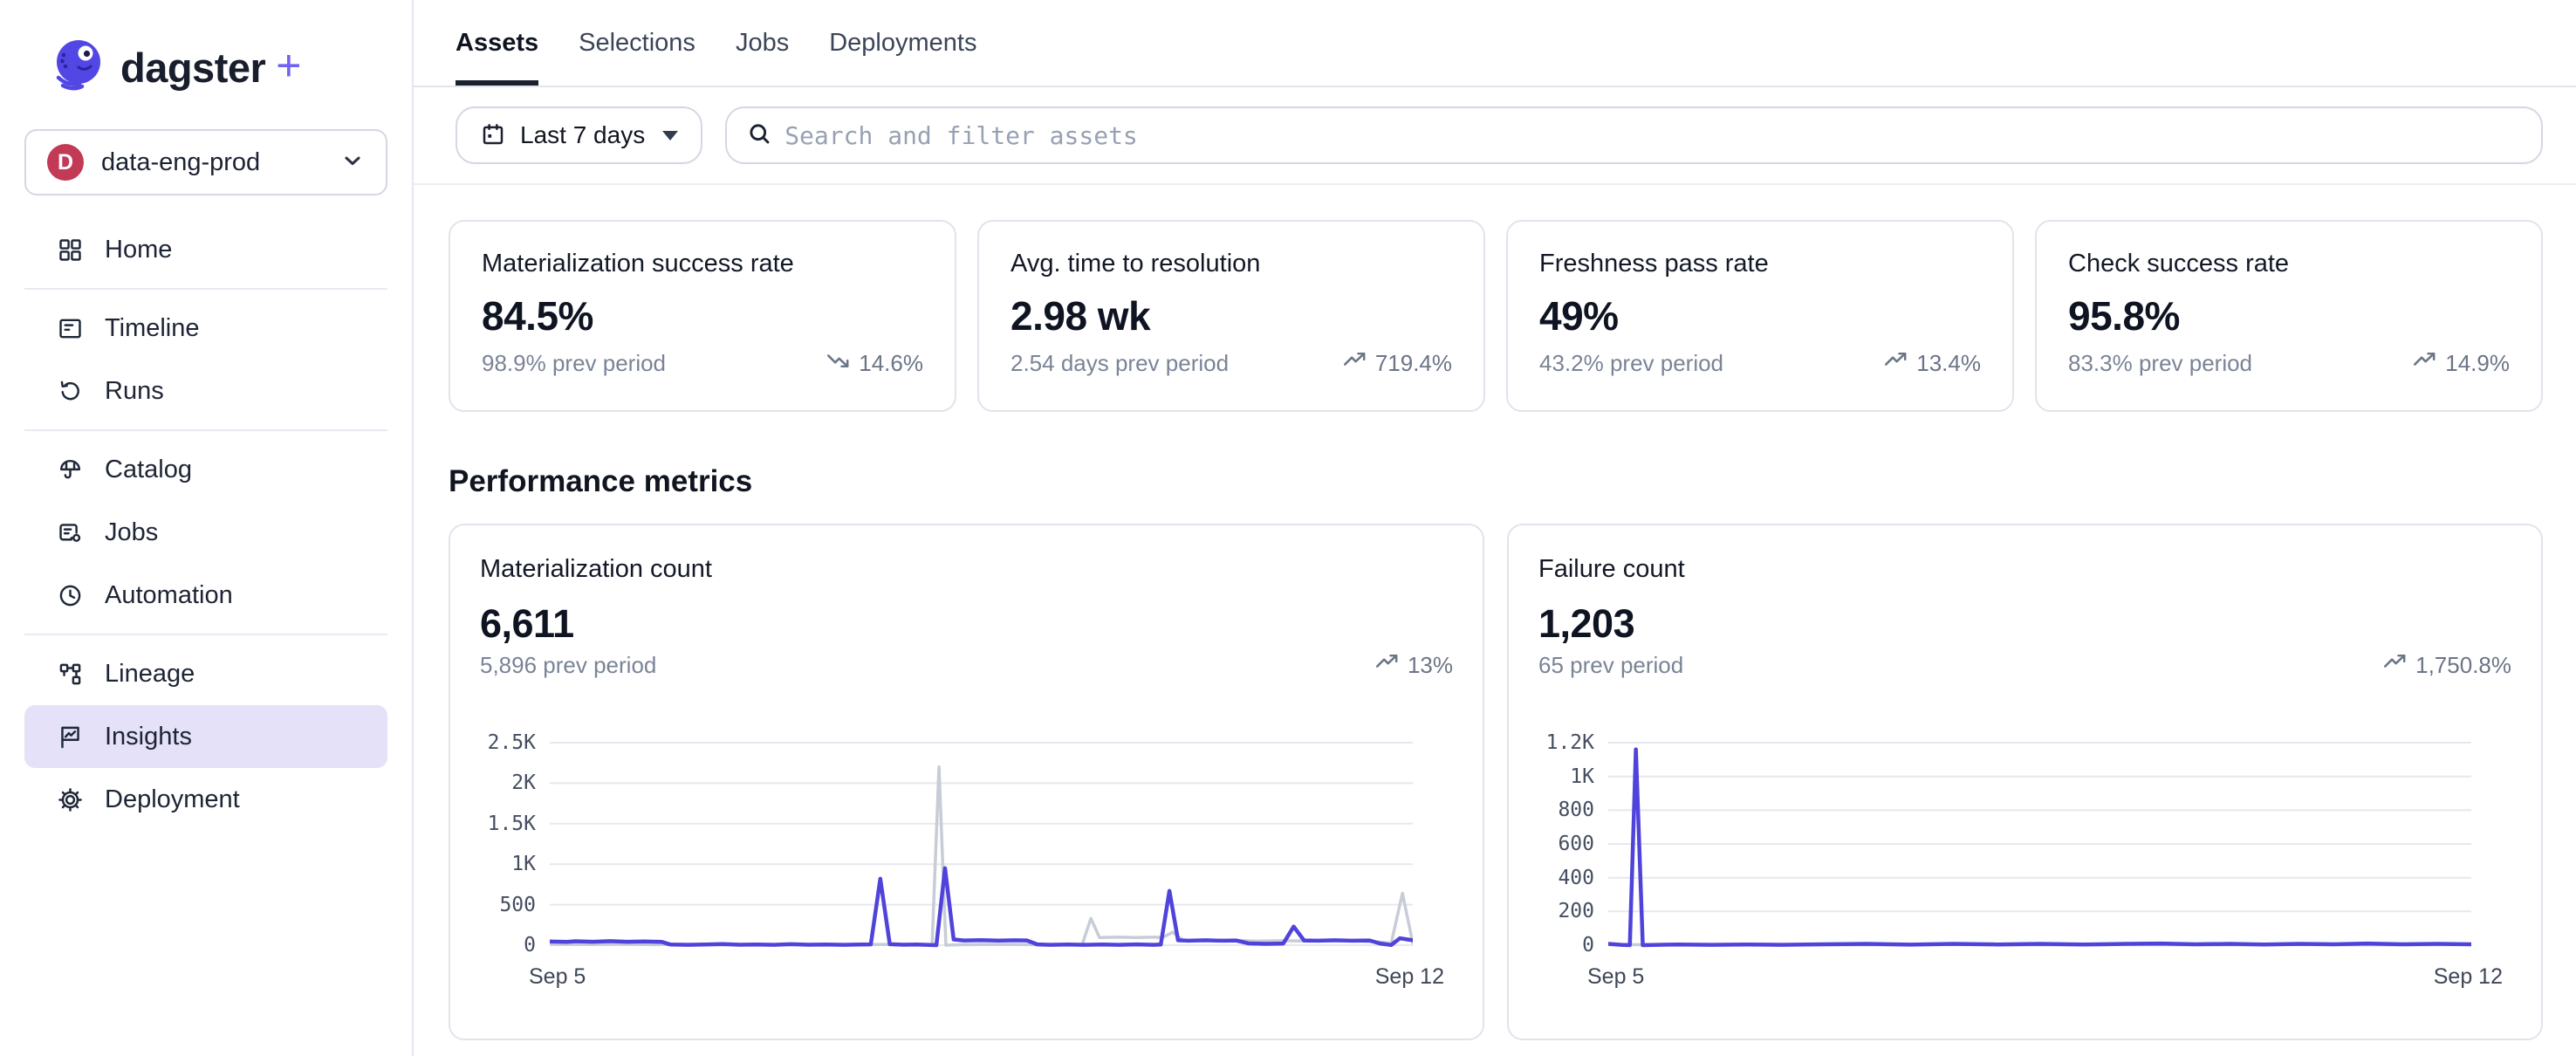 This screenshot has height=1056, width=2576. What do you see at coordinates (1136, 264) in the screenshot?
I see `metric-title: Avg. time to resolution` at bounding box center [1136, 264].